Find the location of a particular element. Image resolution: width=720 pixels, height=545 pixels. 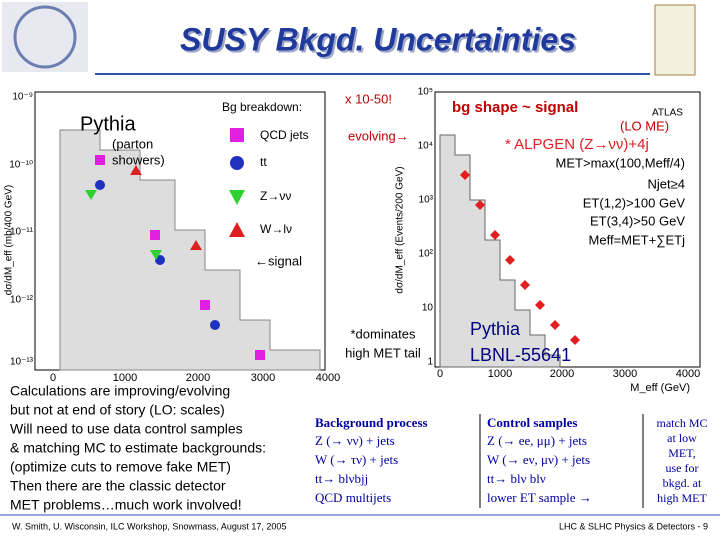

lo-me: (LO ME) is located at coordinates (644, 125).